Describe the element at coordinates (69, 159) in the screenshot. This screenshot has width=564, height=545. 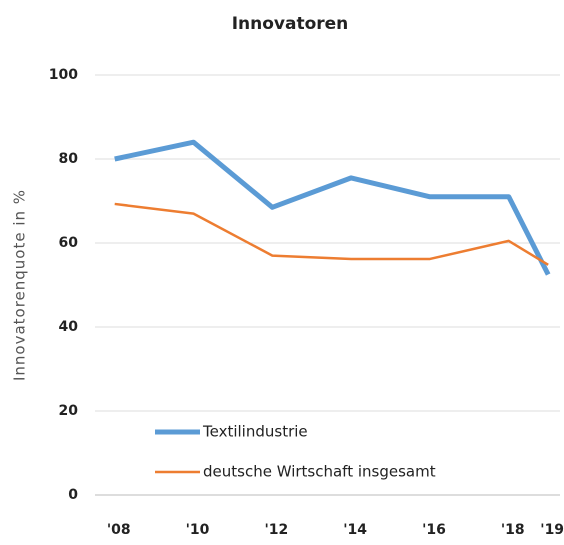
I see `y-tick-label: 80` at that location.